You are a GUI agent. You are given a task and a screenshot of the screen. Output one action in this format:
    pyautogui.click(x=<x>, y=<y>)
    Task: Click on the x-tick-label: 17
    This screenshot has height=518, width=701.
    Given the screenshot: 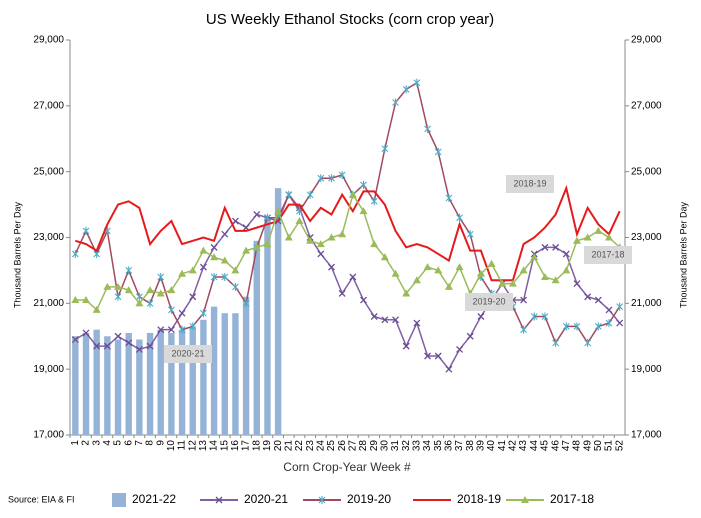 What is the action you would take?
    pyautogui.click(x=246, y=446)
    